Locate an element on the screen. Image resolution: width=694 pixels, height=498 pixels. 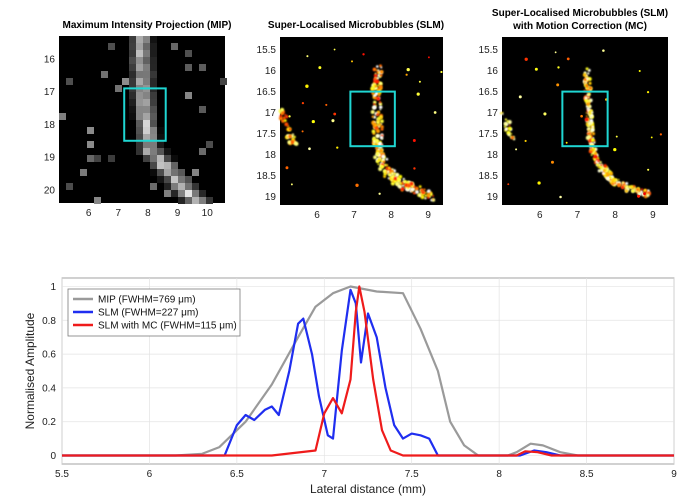
panel1-x-tick-label: 8 is located at coordinates (148, 213).